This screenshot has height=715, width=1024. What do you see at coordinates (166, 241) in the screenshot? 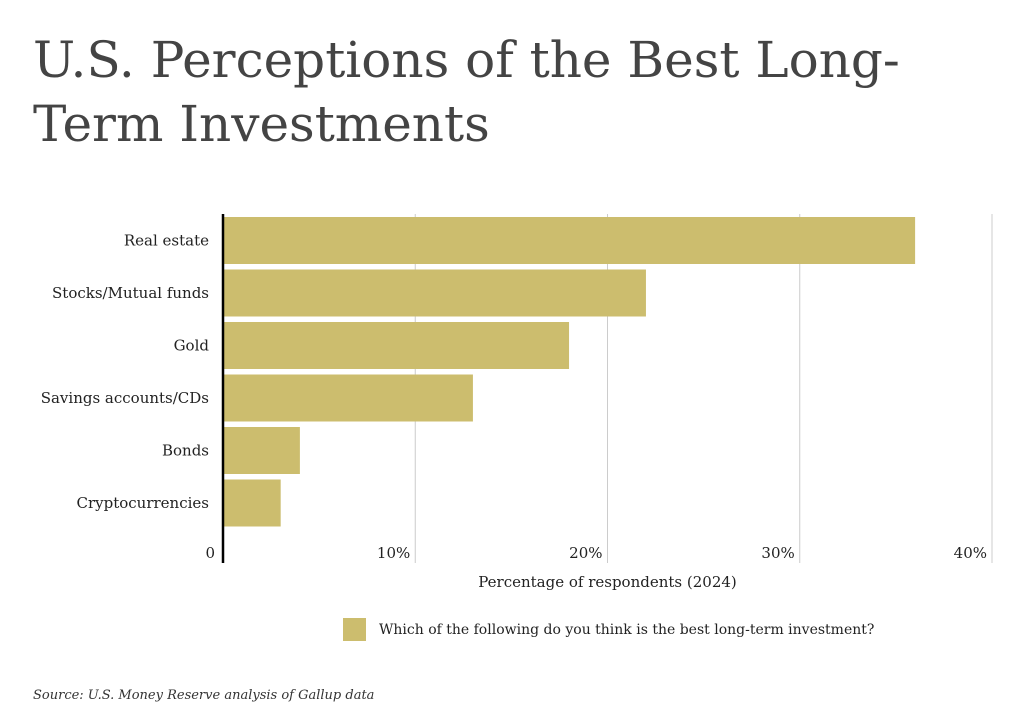
I see `category-label: Real estate` at bounding box center [166, 241].